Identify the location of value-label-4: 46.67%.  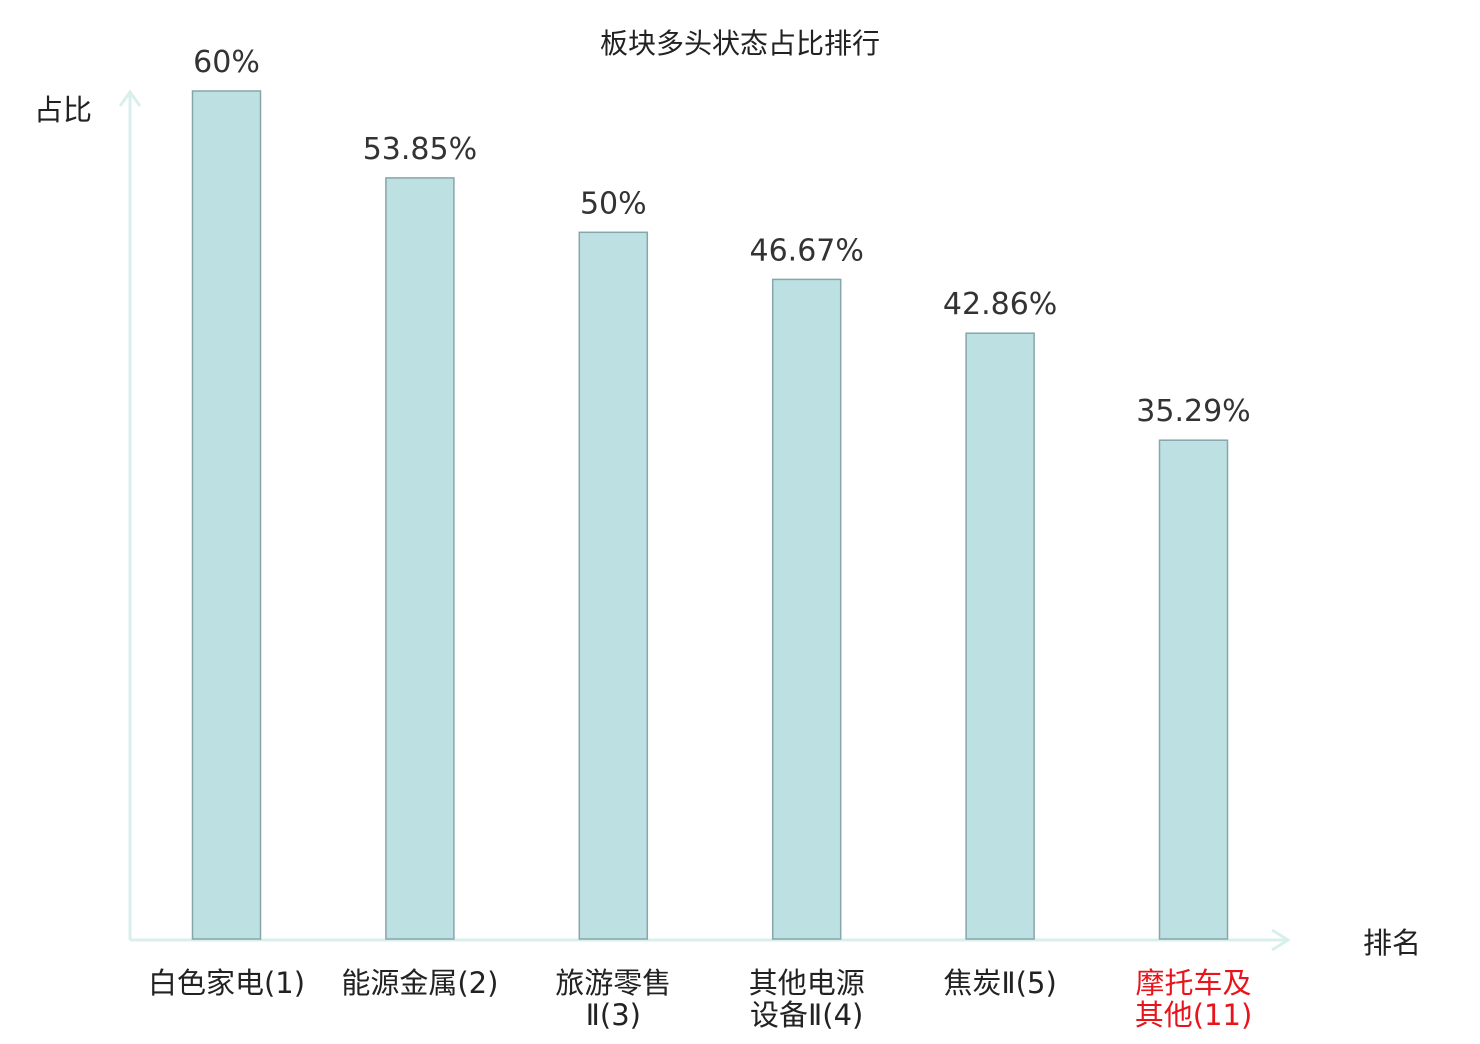
(807, 250).